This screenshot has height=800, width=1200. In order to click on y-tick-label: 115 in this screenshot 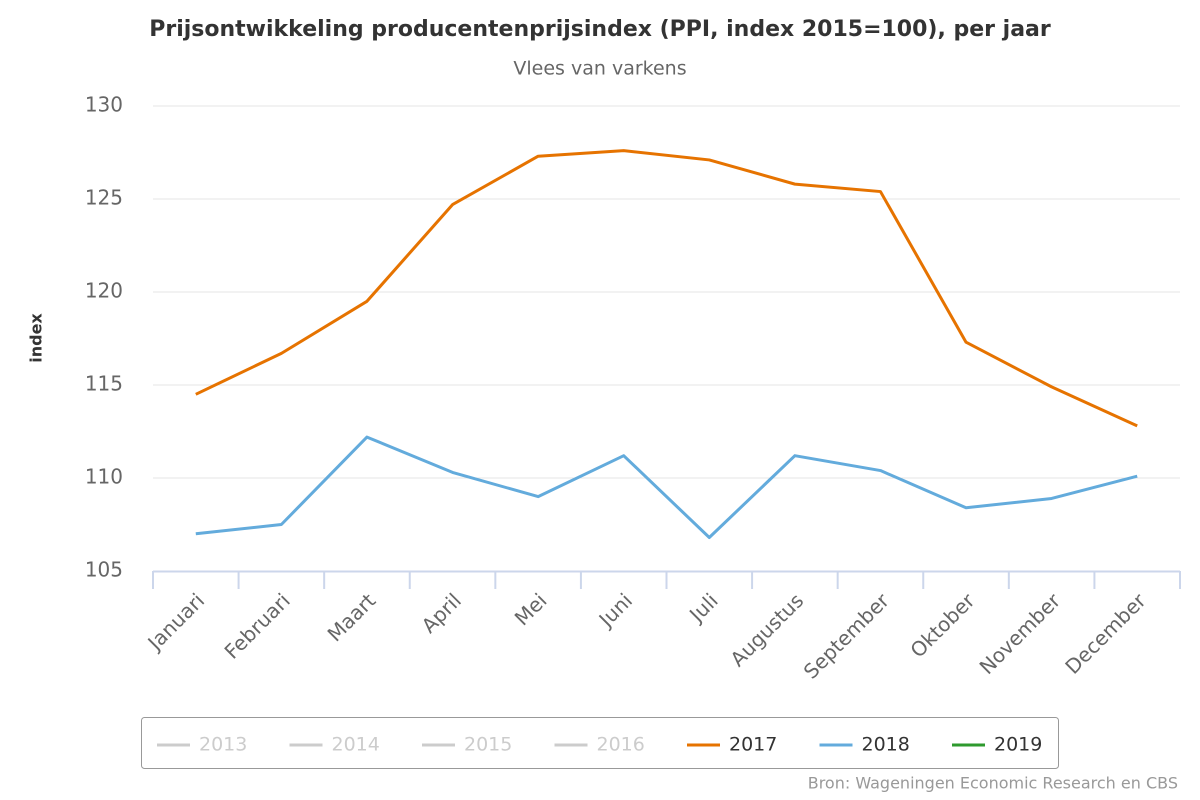, I will do `click(104, 384)`.